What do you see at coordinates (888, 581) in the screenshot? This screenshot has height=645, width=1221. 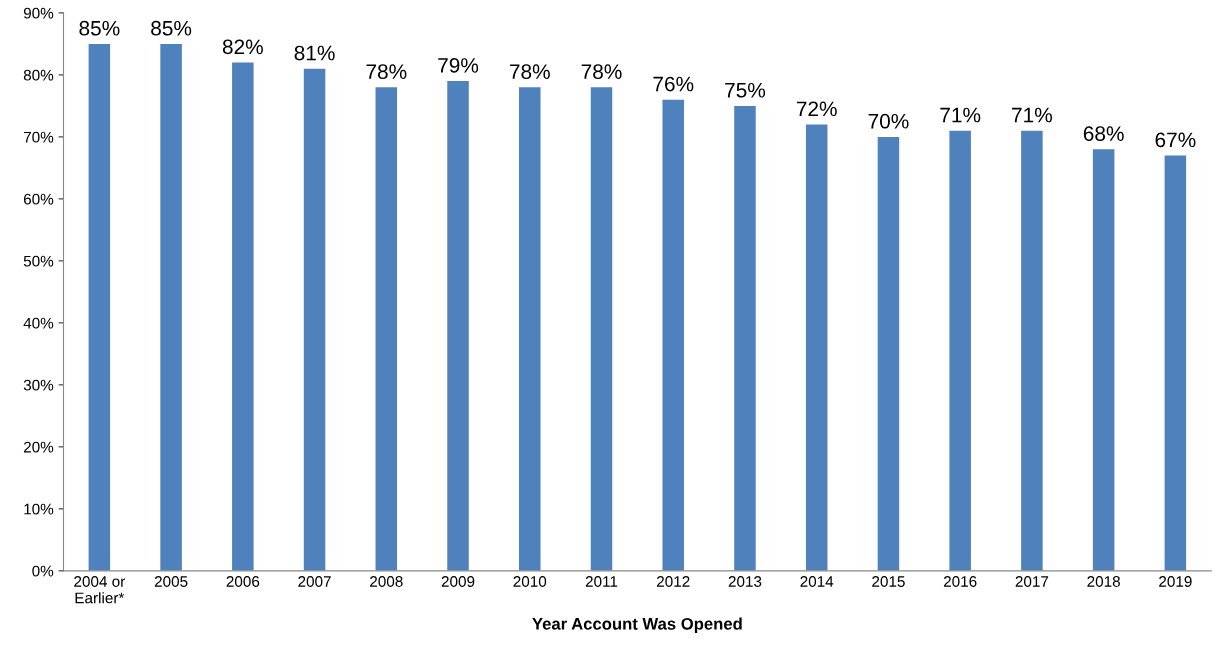 I see `x-tick-label: 2015` at bounding box center [888, 581].